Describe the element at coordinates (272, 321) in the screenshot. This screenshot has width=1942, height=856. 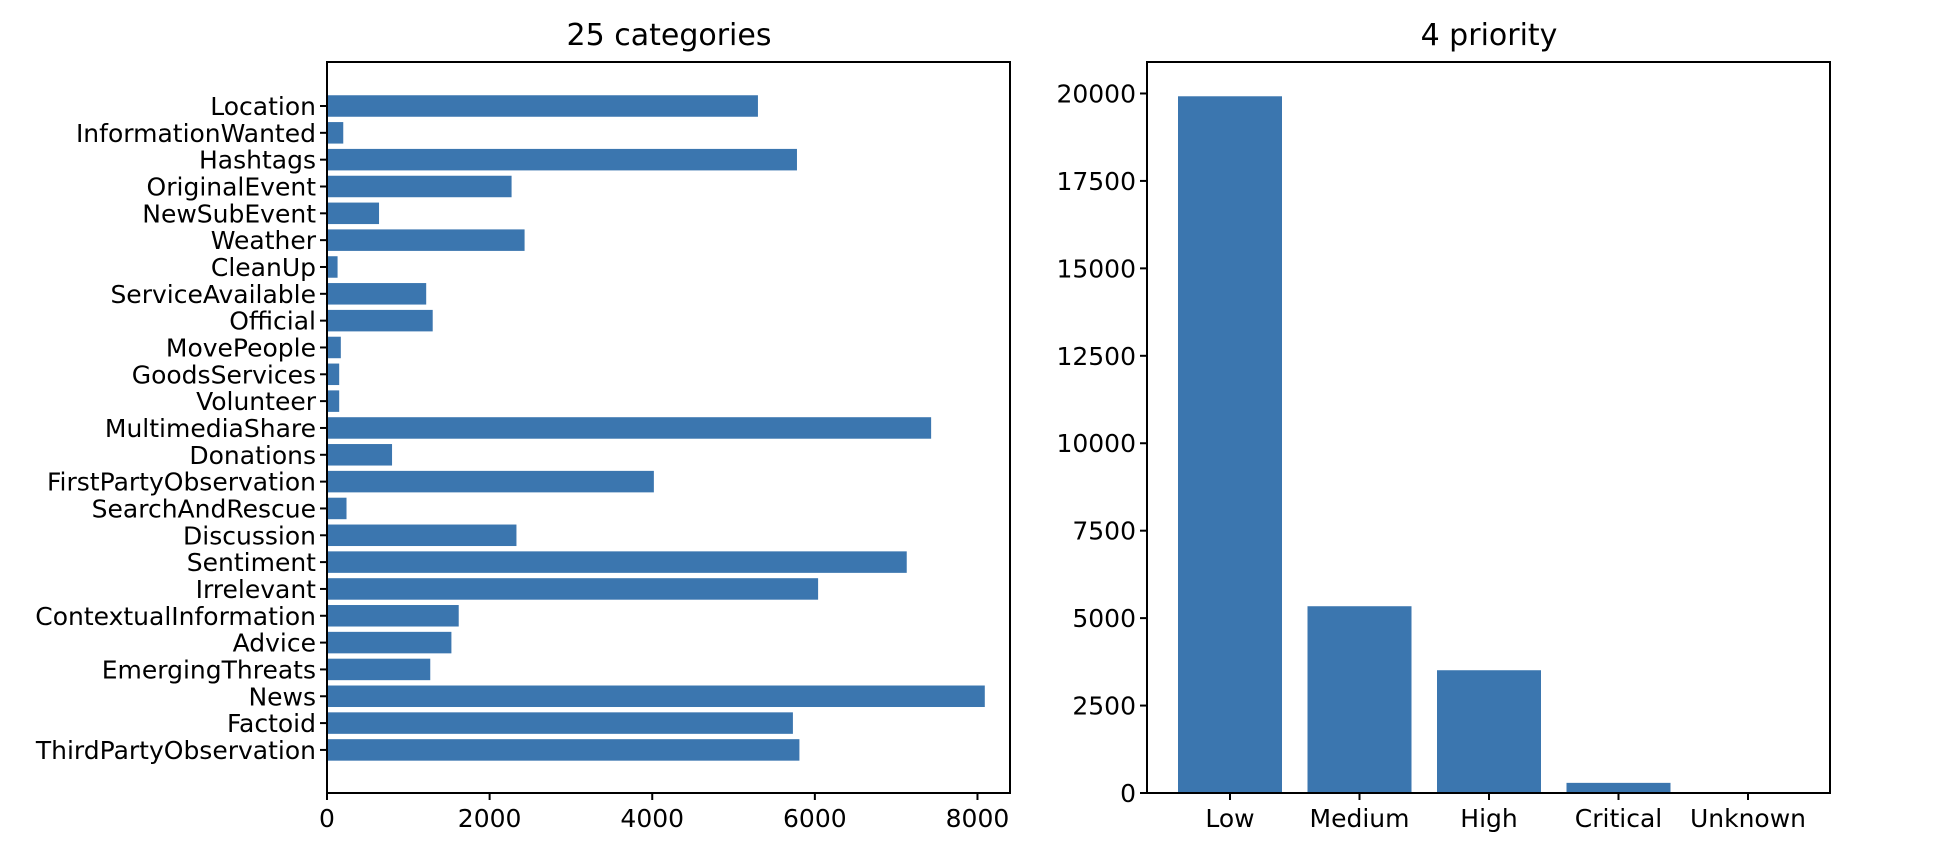
I see `y-tick-label-official: Official` at that location.